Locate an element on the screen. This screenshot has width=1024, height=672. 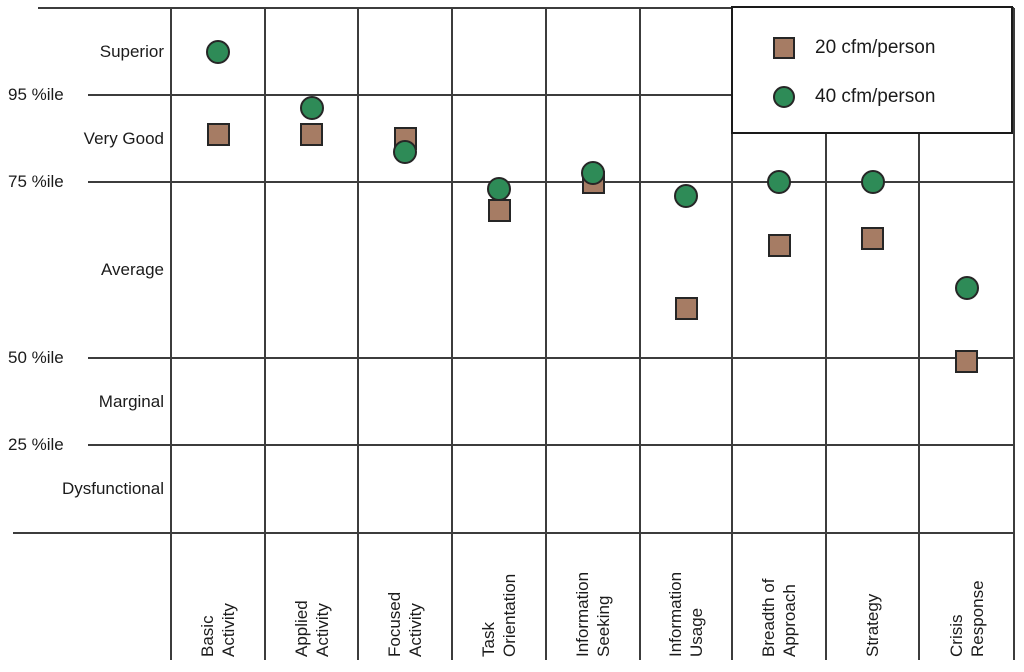
y-axis-tick-label: 50 %ile is located at coordinates (36, 357).